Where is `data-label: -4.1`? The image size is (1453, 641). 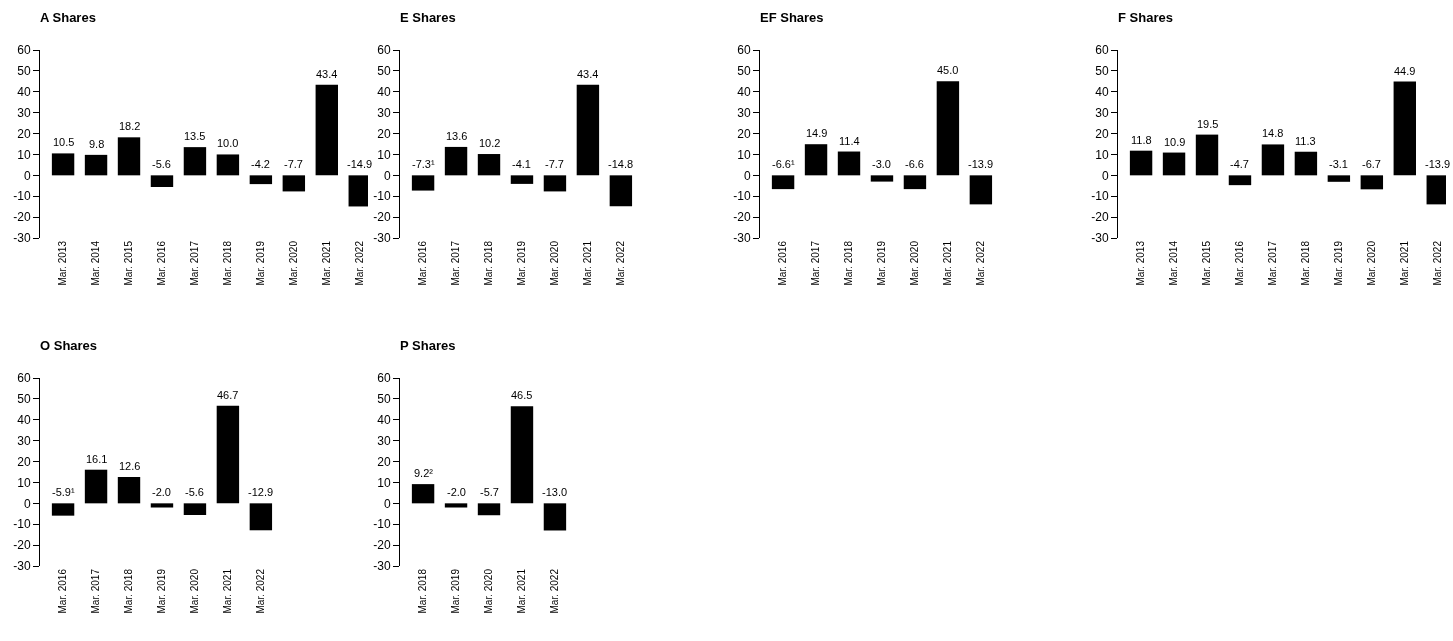 data-label: -4.1 is located at coordinates (521, 164).